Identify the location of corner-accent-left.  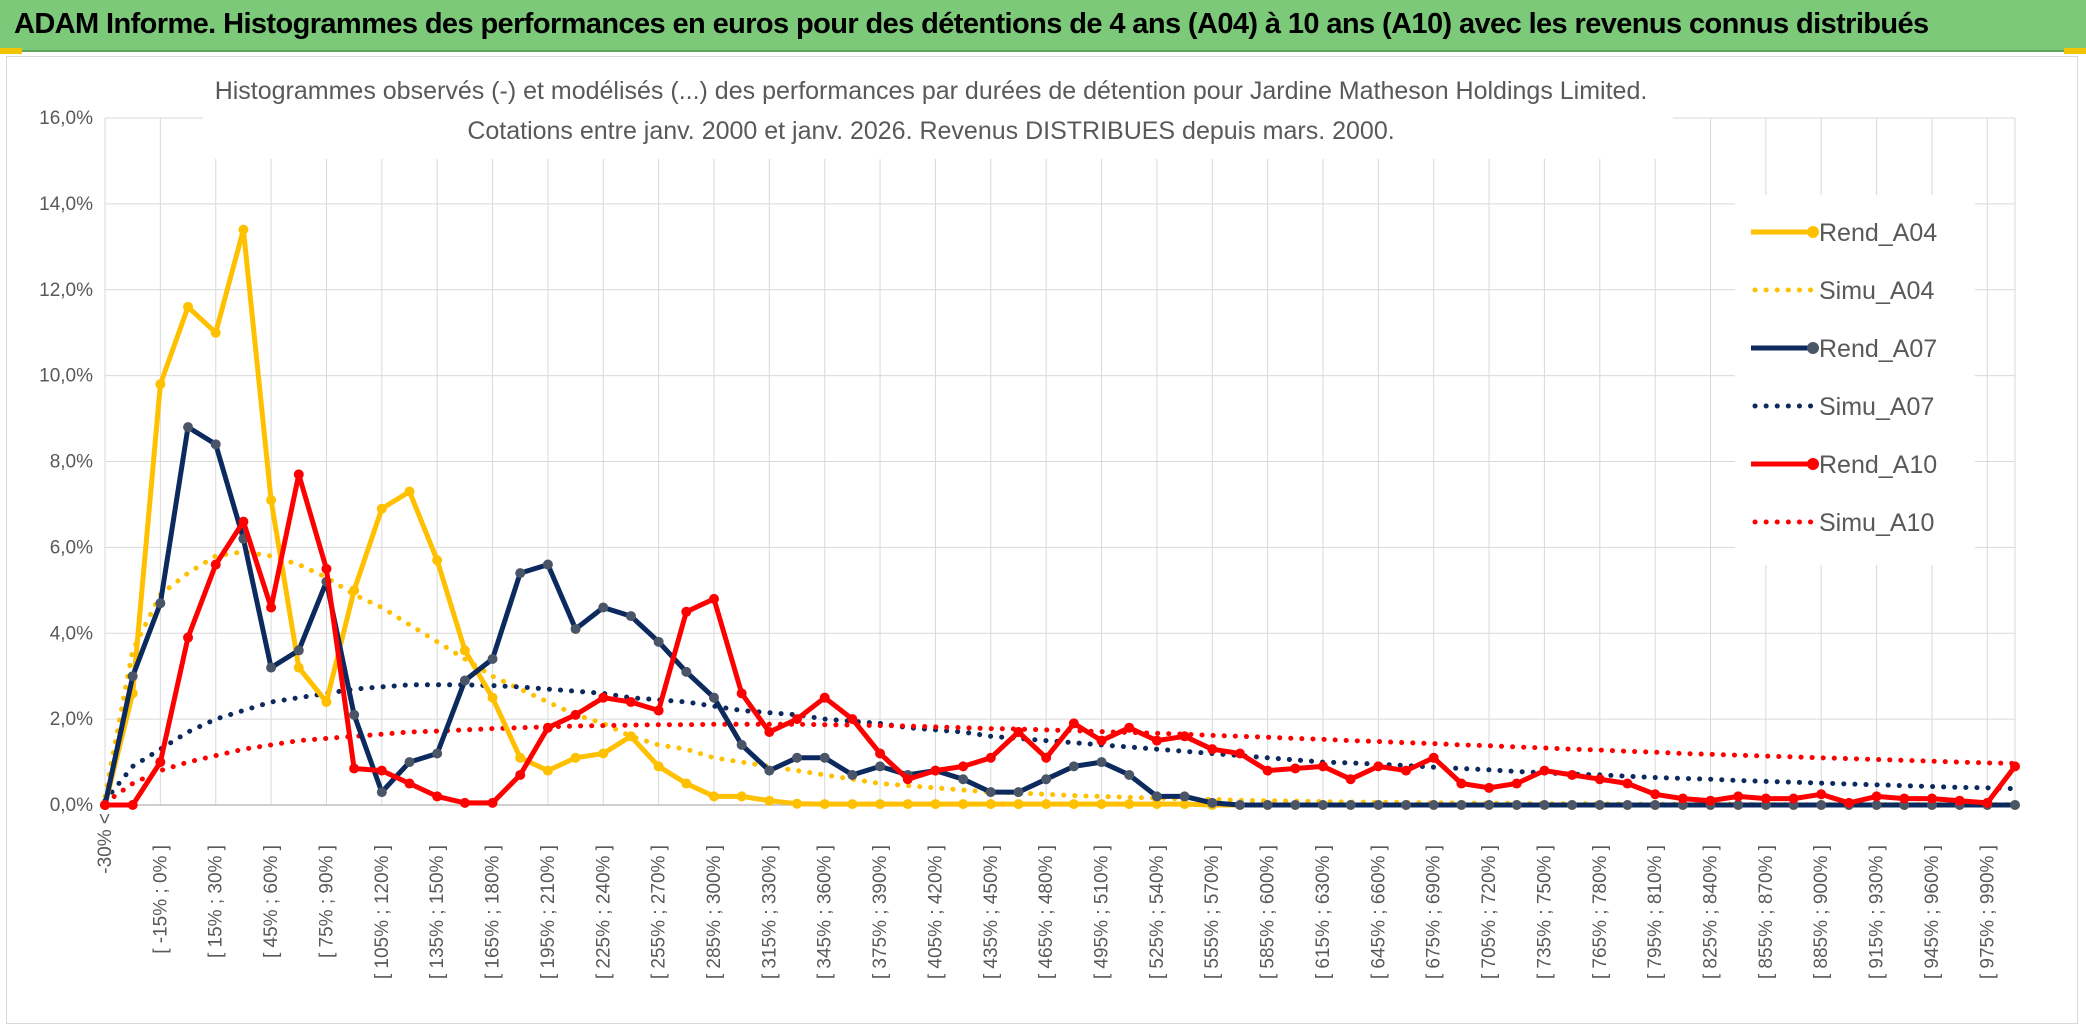
(11, 51).